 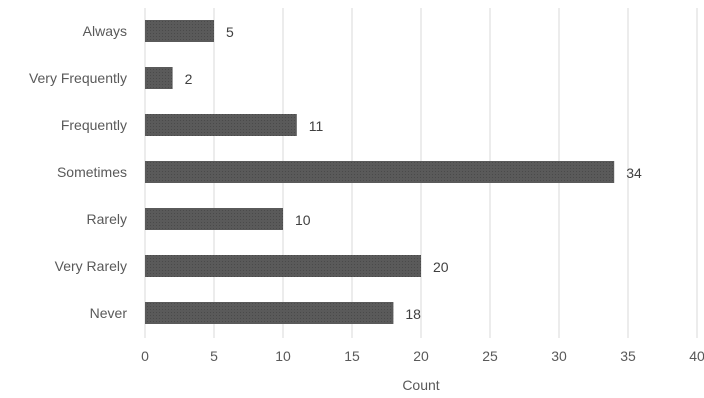 I want to click on bar-very-frequently, so click(x=159, y=78).